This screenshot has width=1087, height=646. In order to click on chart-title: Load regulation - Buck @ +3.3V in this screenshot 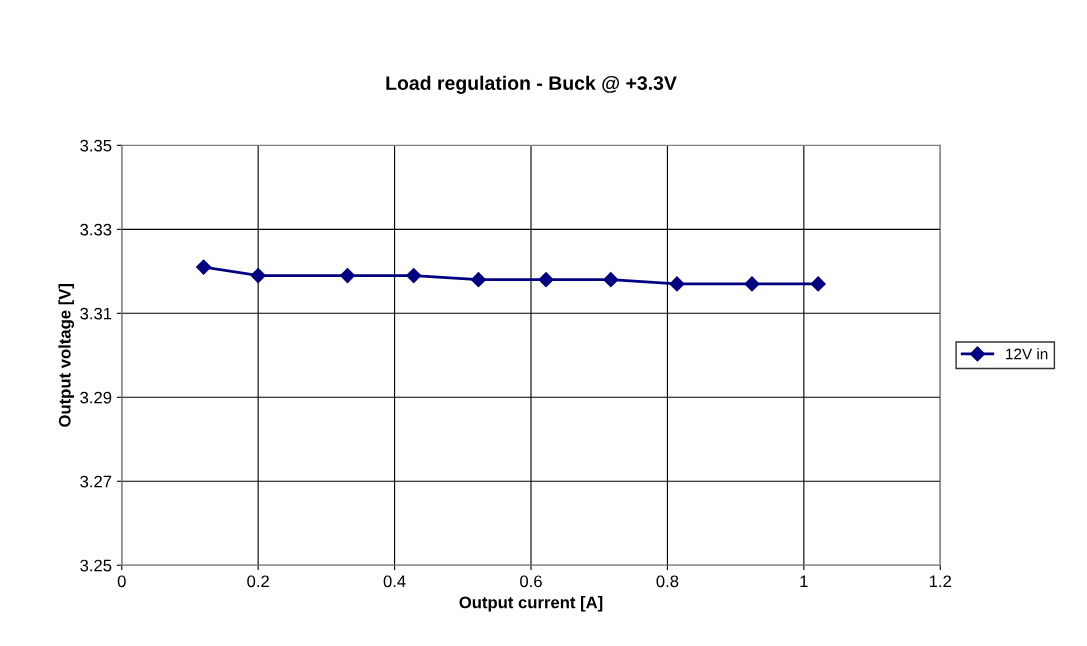, I will do `click(531, 84)`.